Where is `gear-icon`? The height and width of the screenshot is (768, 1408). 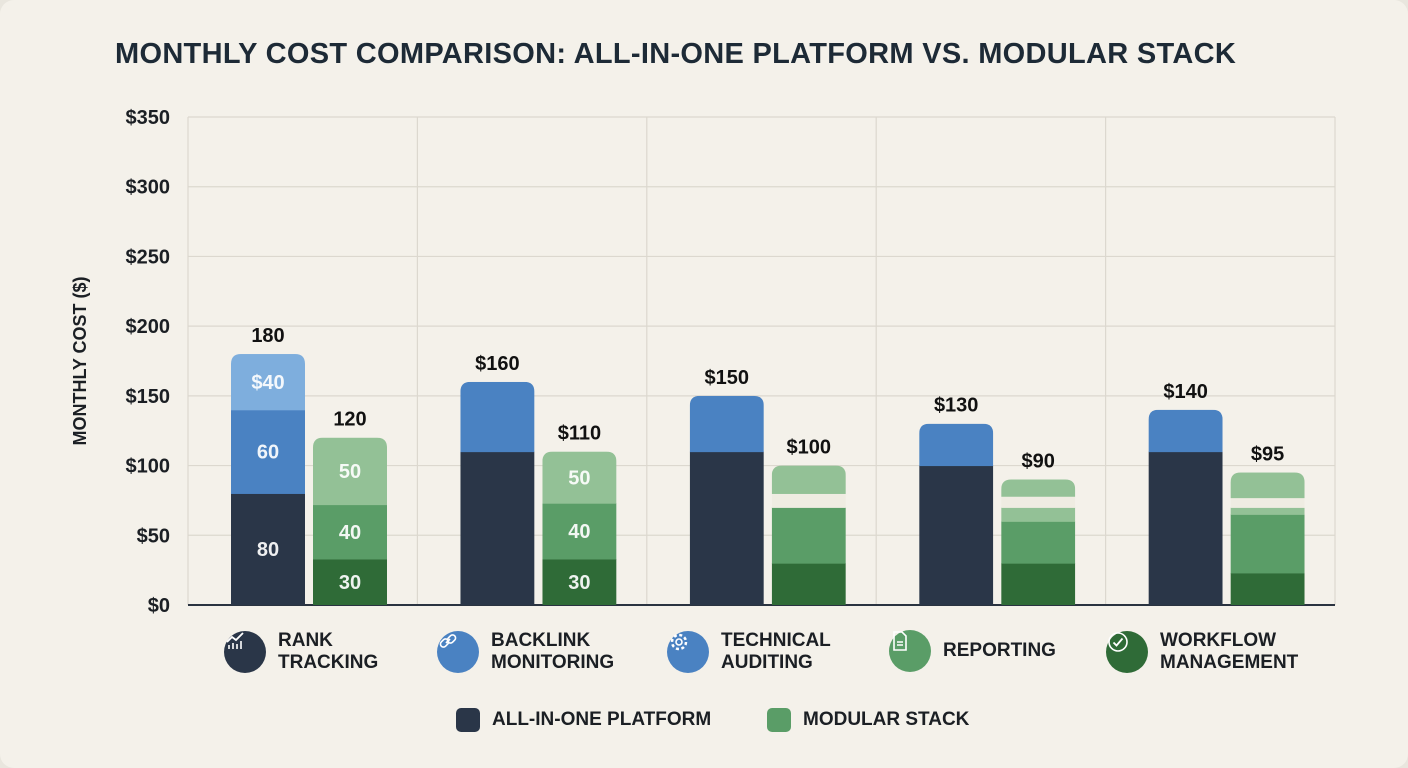 gear-icon is located at coordinates (688, 652).